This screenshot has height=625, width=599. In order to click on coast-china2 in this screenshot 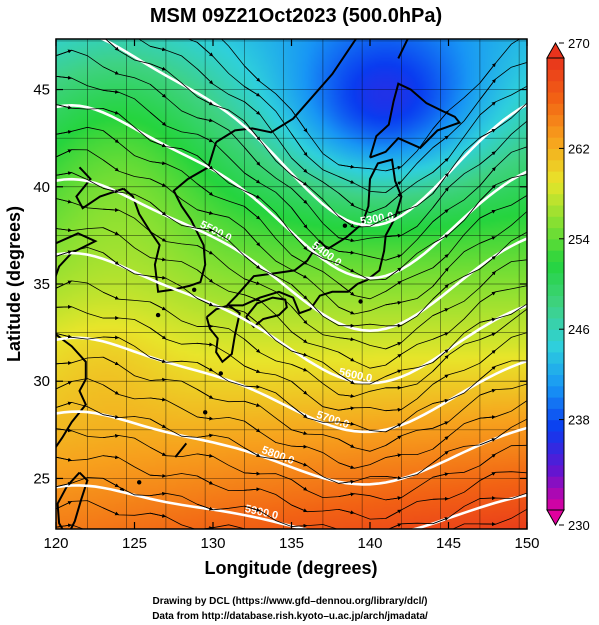, I will do `click(77, 255)`.